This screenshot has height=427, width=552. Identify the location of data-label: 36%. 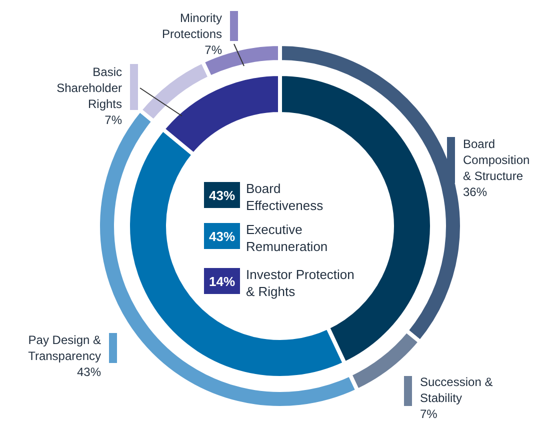
(475, 192).